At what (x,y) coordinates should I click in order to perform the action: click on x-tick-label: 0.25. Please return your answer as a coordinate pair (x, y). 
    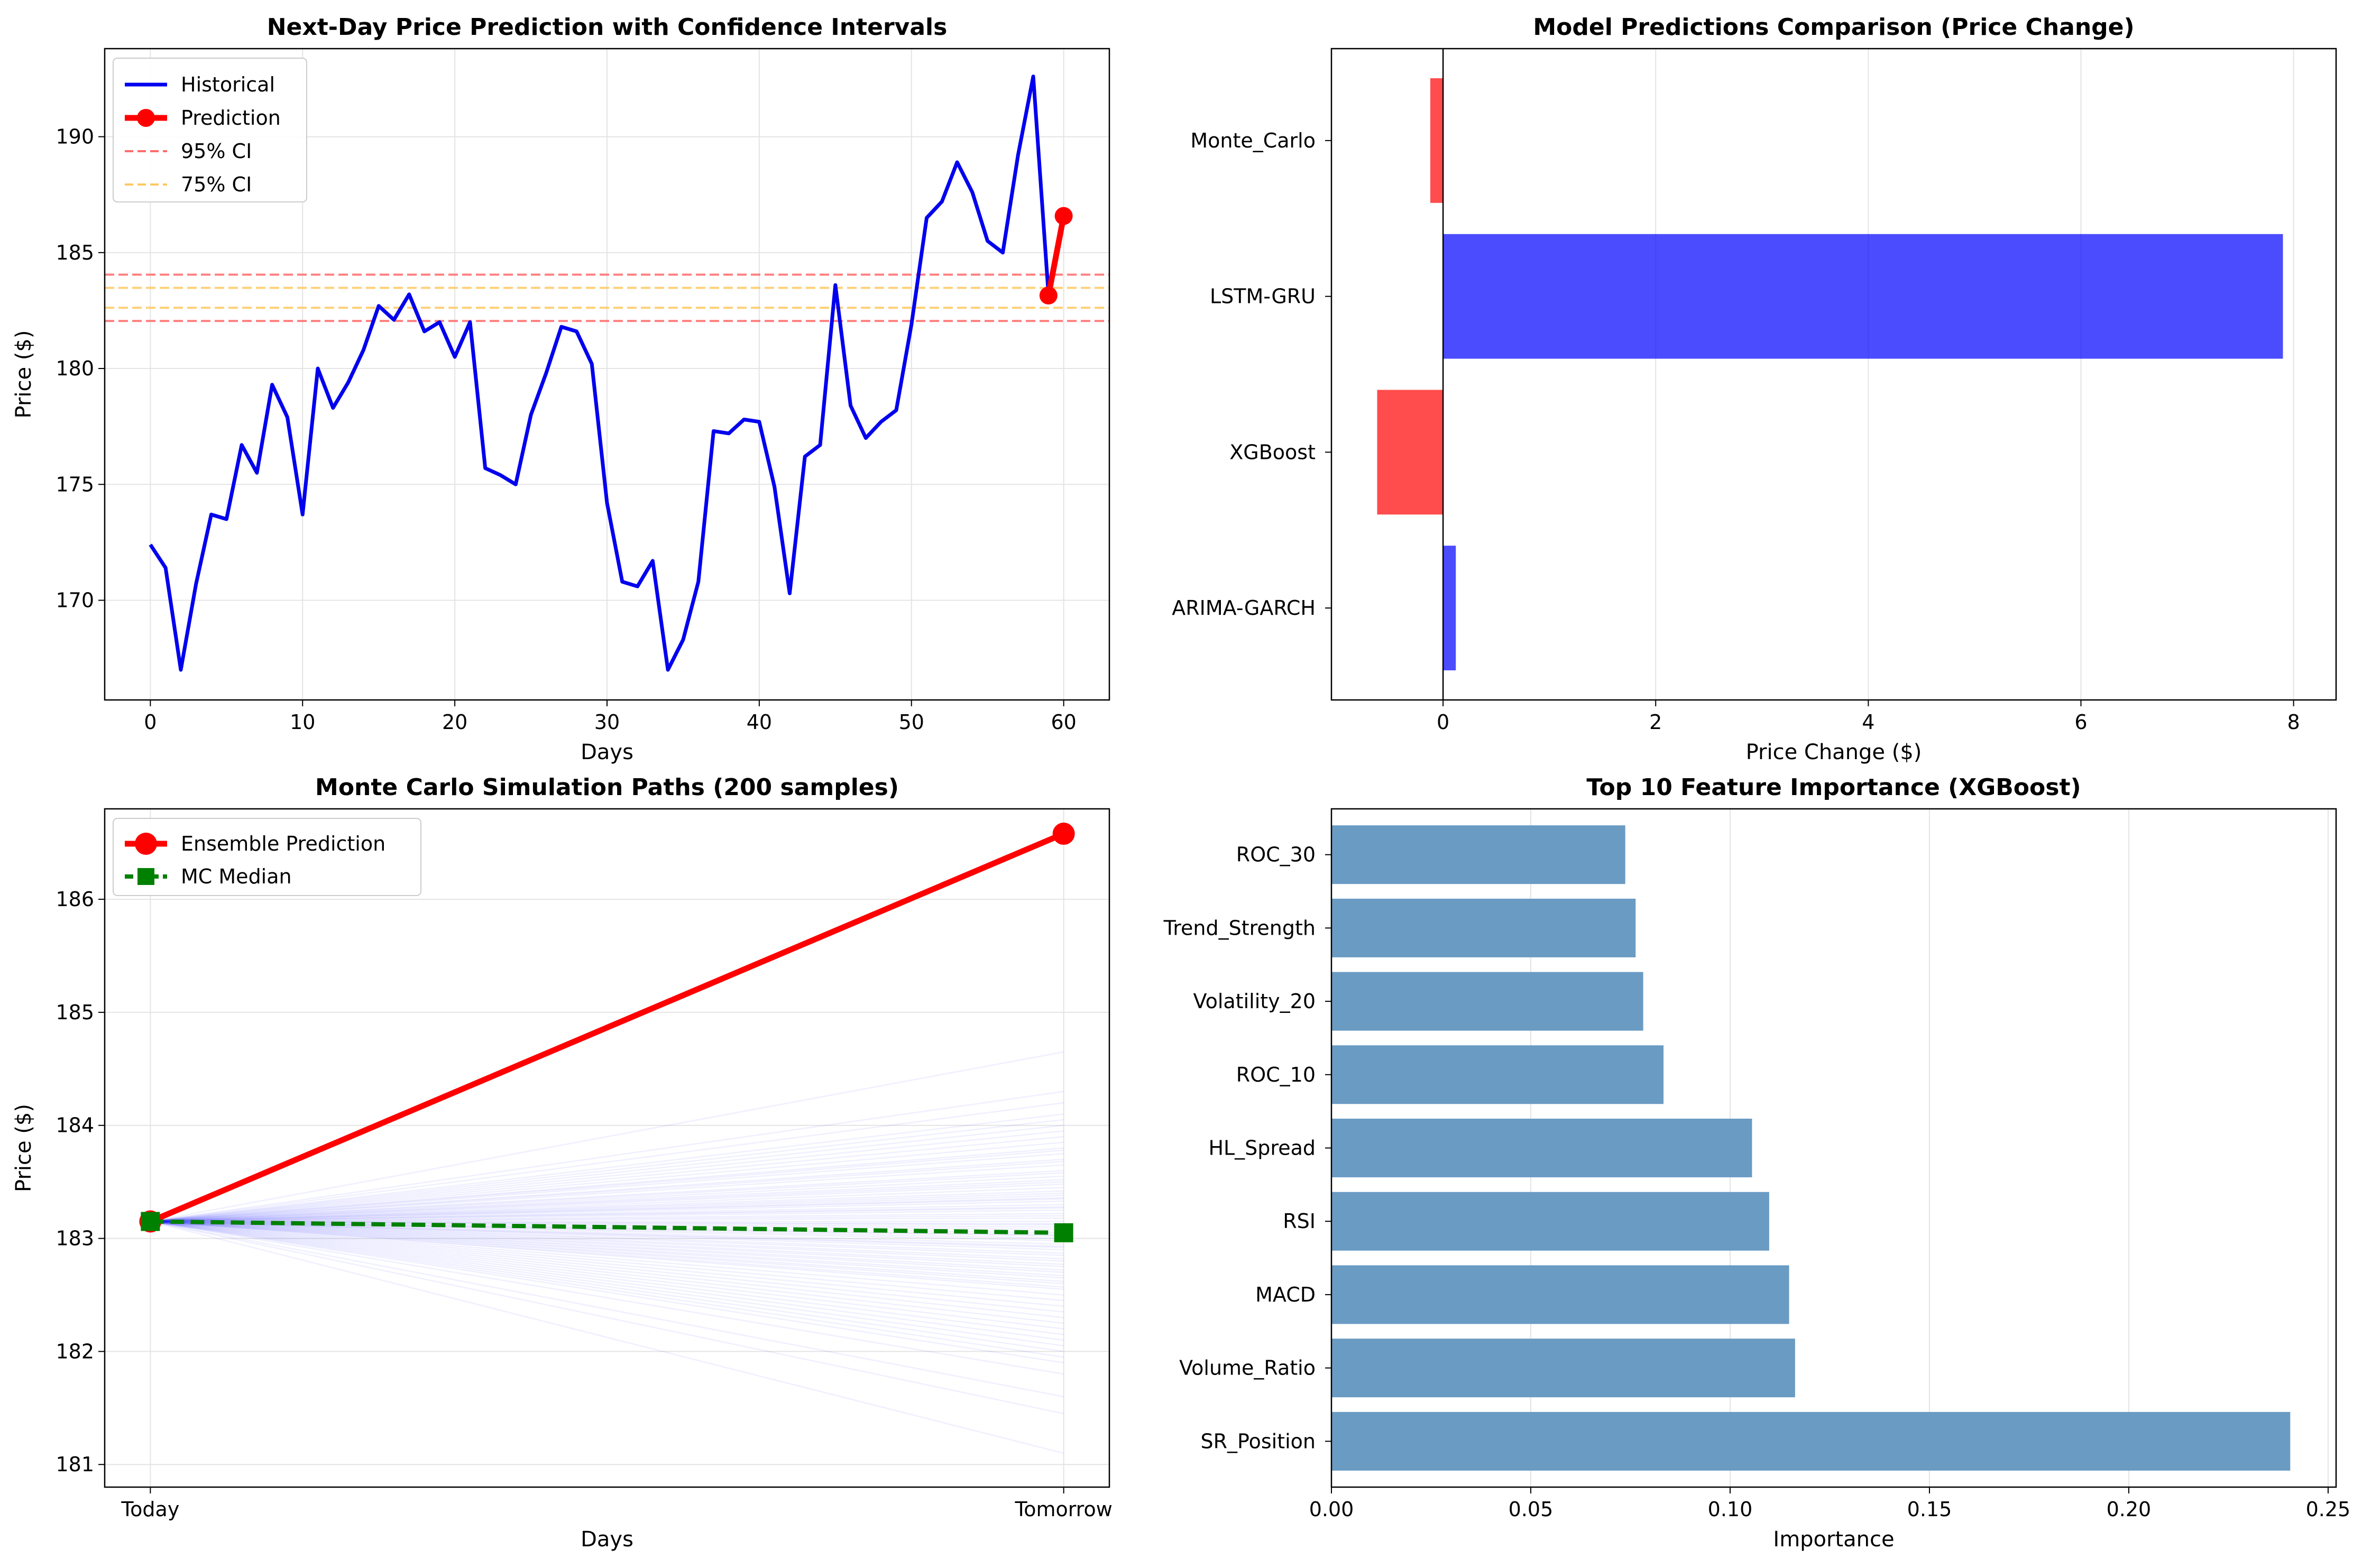
    Looking at the image, I should click on (2328, 1509).